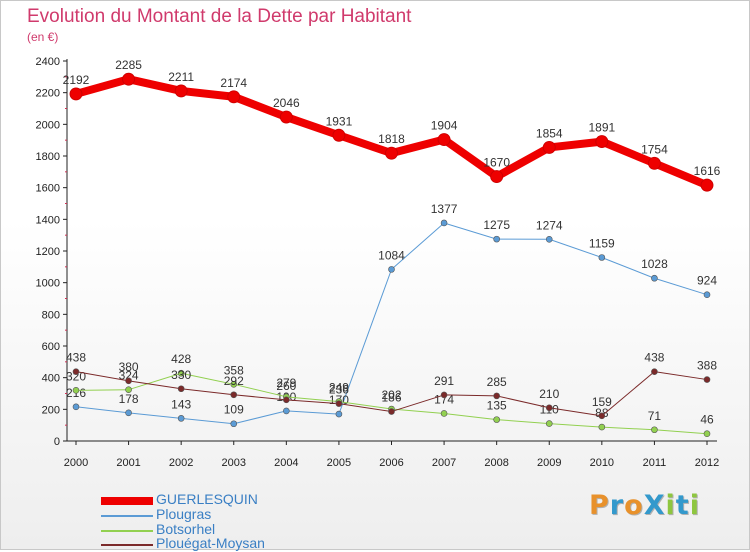 The image size is (750, 552). What do you see at coordinates (707, 463) in the screenshot?
I see `x-tick-label: 2012` at bounding box center [707, 463].